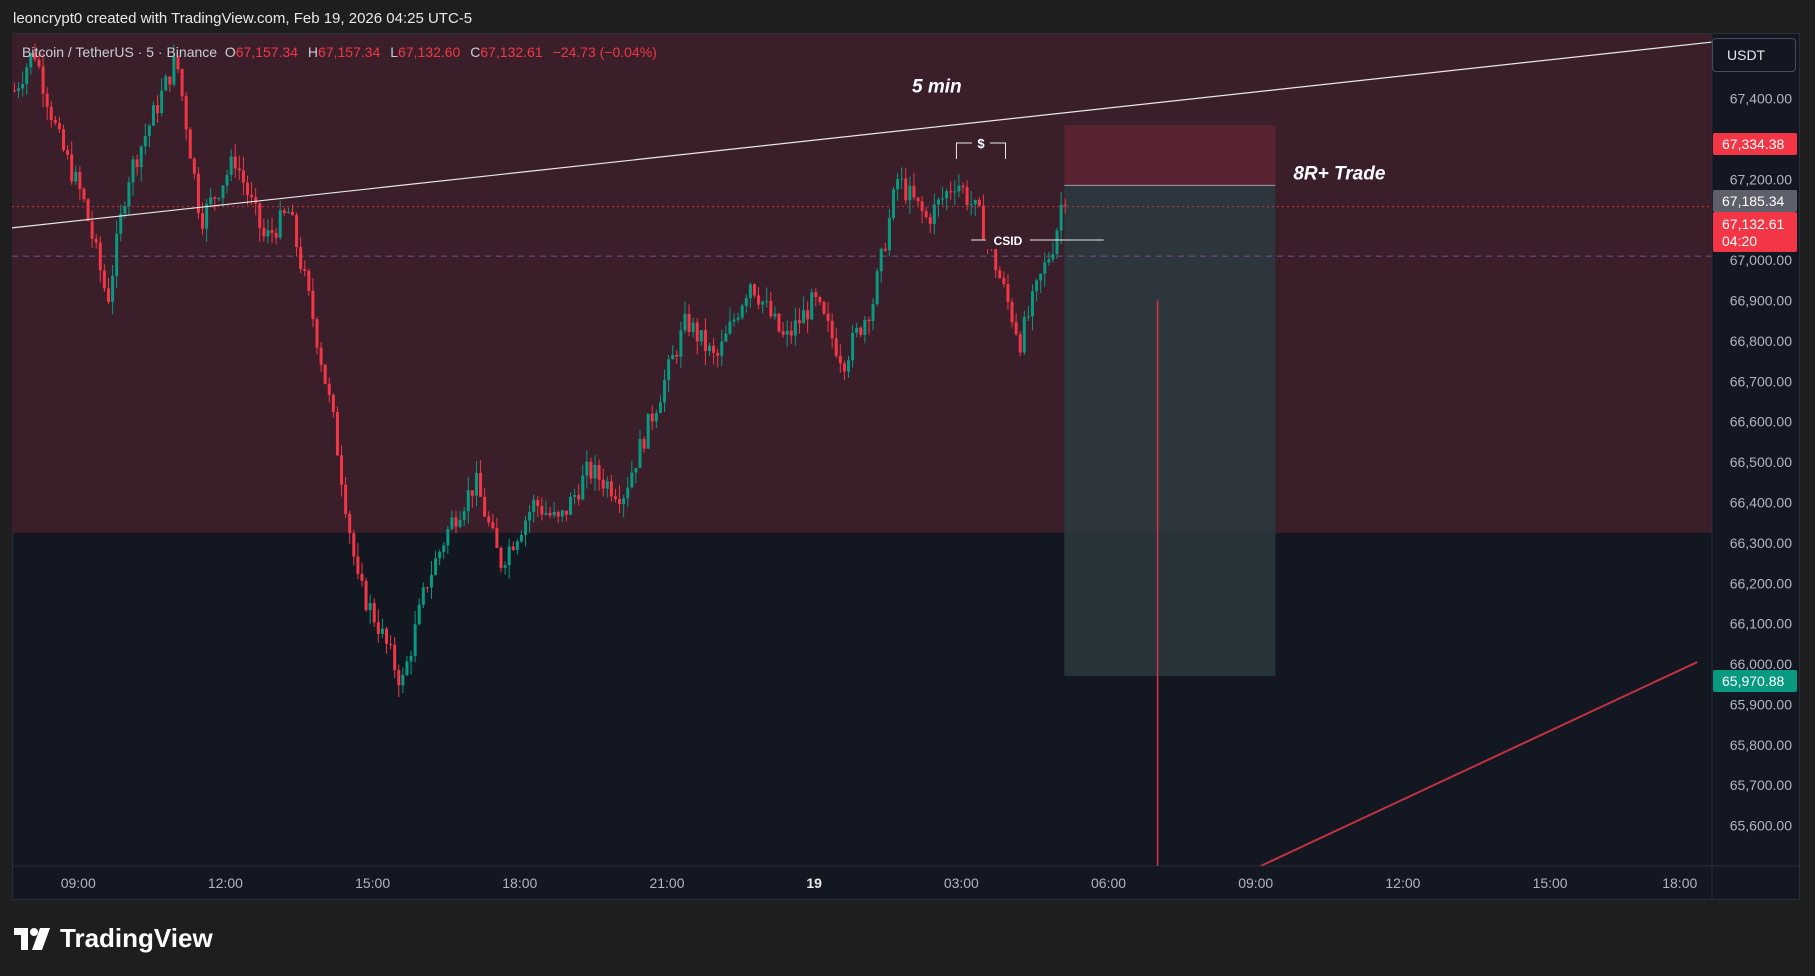 The width and height of the screenshot is (1815, 976). What do you see at coordinates (1170, 155) in the screenshot?
I see `stop-loss-zone` at bounding box center [1170, 155].